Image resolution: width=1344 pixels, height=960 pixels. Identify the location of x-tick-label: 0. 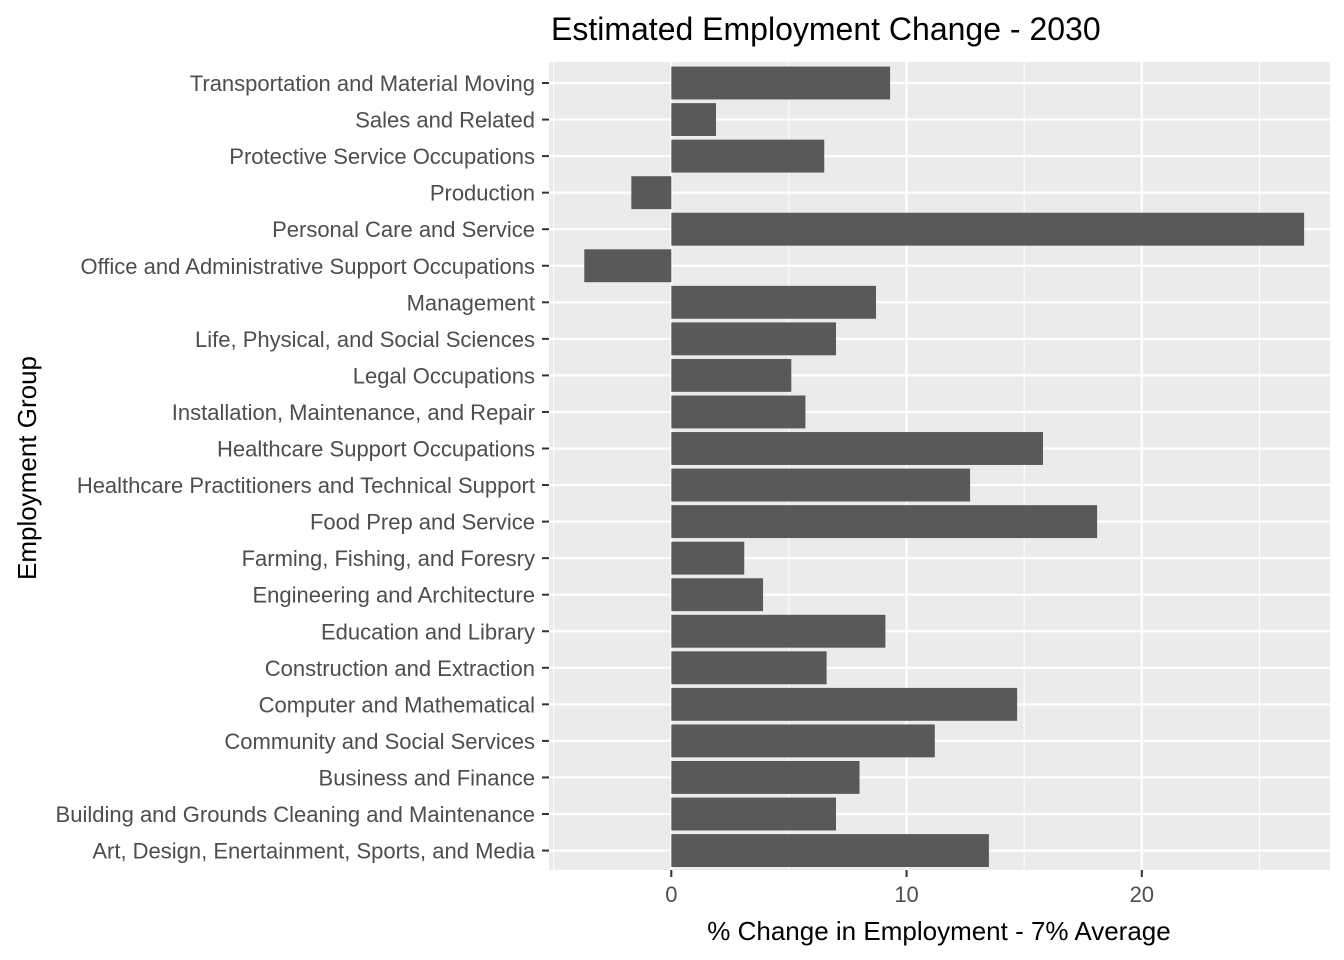
(671, 894).